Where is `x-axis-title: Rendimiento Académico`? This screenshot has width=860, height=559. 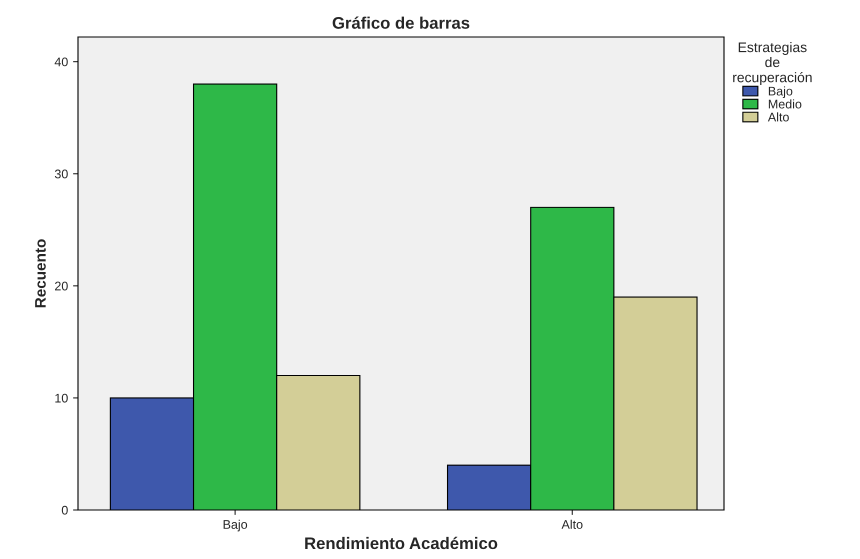
x-axis-title: Rendimiento Académico is located at coordinates (401, 543).